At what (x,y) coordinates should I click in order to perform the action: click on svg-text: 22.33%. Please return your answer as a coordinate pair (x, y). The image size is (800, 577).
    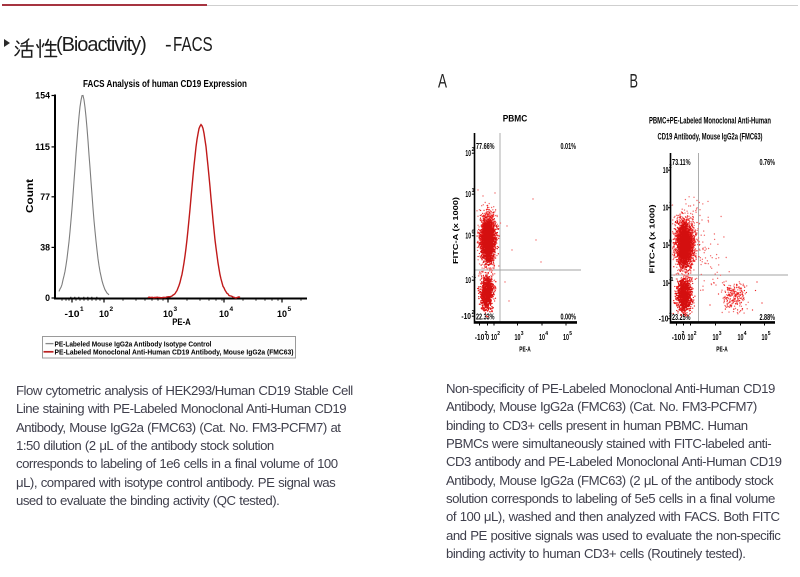
    Looking at the image, I should click on (485, 317).